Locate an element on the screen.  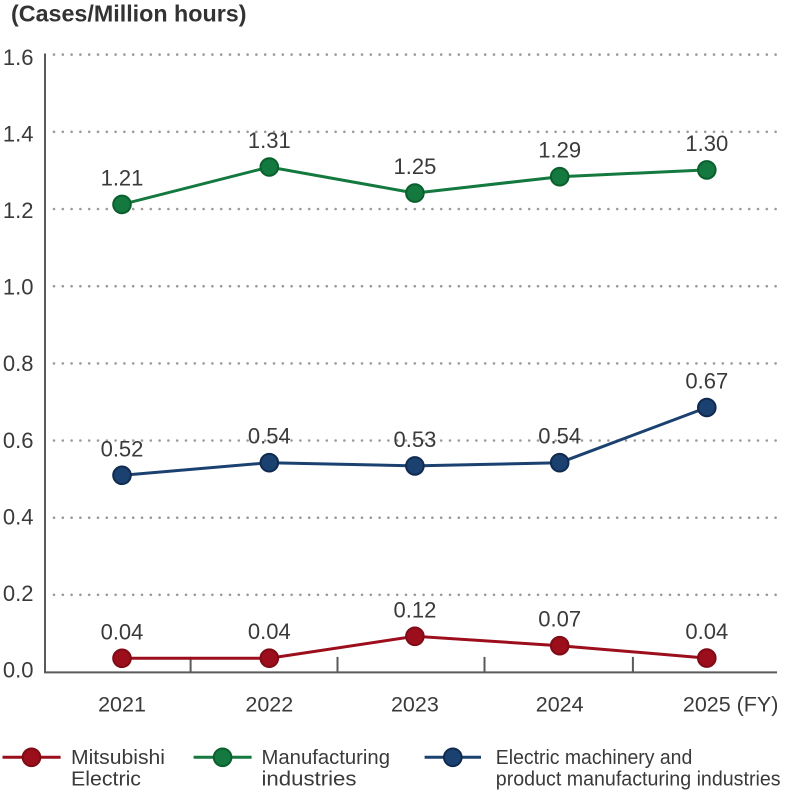
svg-text: 1.2 is located at coordinates (18, 210).